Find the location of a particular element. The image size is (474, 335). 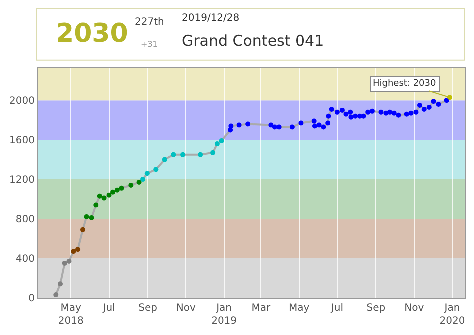

y-tick-label: 400 is located at coordinates (25, 260).